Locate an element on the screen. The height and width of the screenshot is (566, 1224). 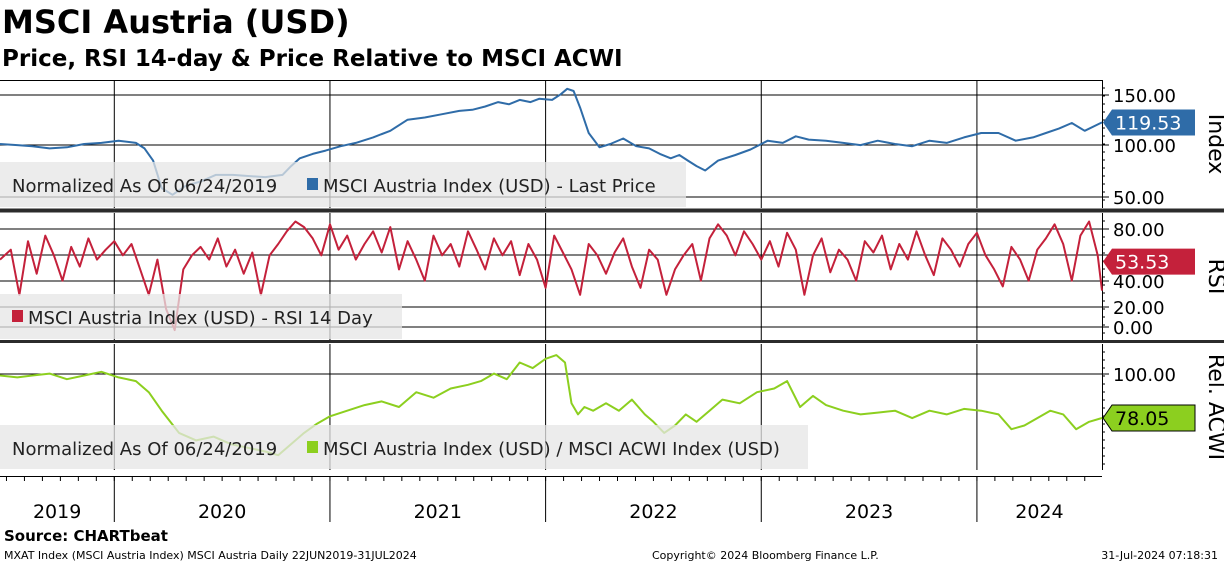
last-value-tag-relative: 78.05 is located at coordinates (1149, 418).